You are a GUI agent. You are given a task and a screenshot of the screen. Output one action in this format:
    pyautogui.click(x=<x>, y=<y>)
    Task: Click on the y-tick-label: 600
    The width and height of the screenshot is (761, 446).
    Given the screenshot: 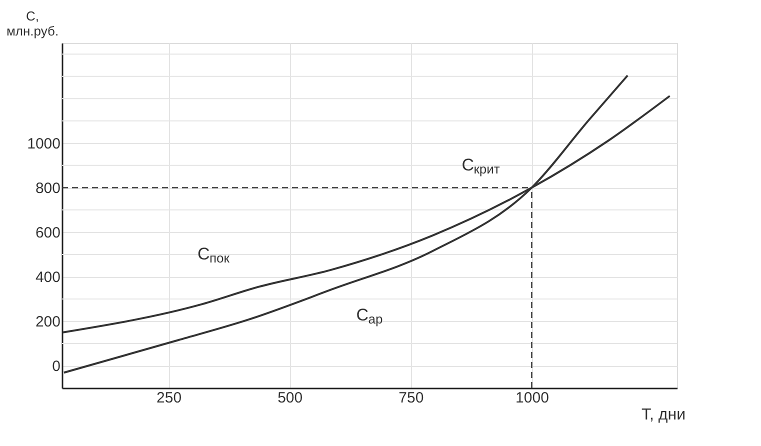 What is the action you would take?
    pyautogui.click(x=47, y=233)
    